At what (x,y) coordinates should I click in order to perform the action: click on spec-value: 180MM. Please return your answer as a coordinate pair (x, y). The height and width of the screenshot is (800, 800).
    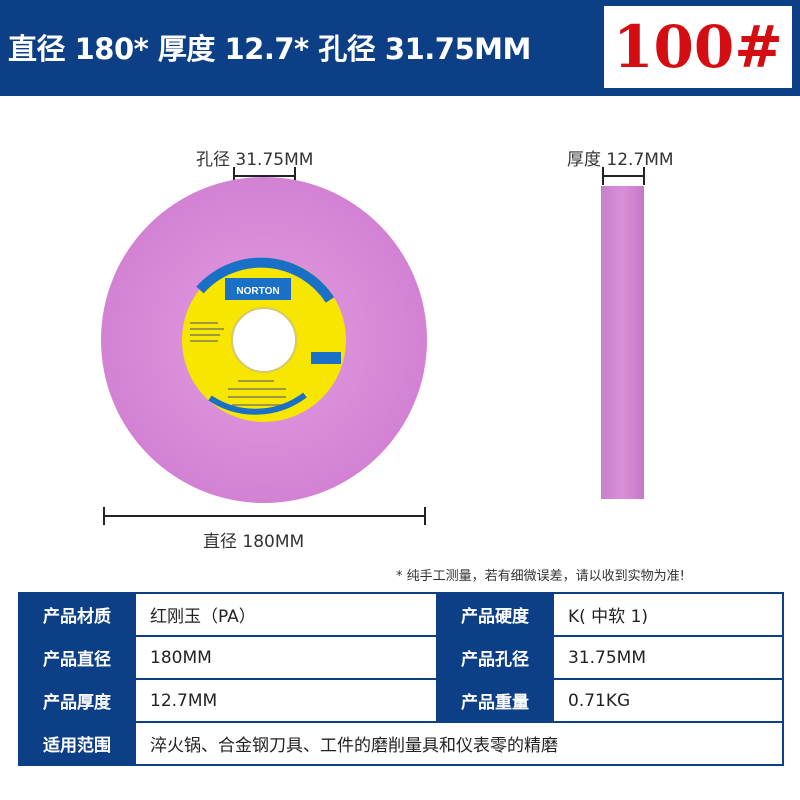
    Looking at the image, I should click on (286, 657).